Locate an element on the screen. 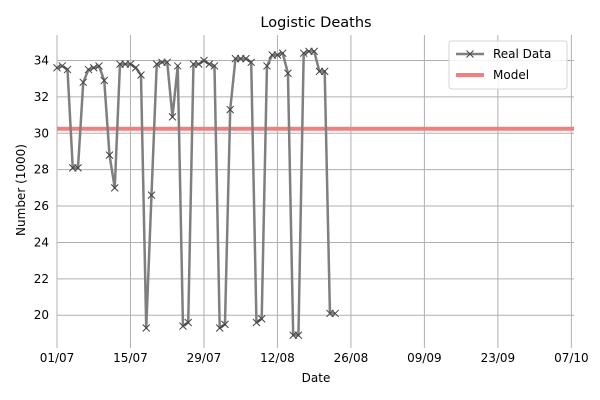 This screenshot has width=600, height=400. chart-title: Logistic Deaths is located at coordinates (315, 23).